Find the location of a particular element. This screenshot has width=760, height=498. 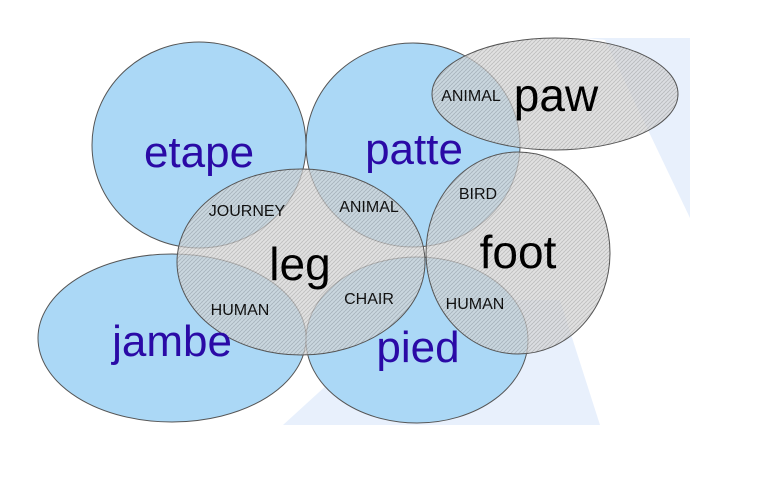

etape-label: etape is located at coordinates (199, 152).